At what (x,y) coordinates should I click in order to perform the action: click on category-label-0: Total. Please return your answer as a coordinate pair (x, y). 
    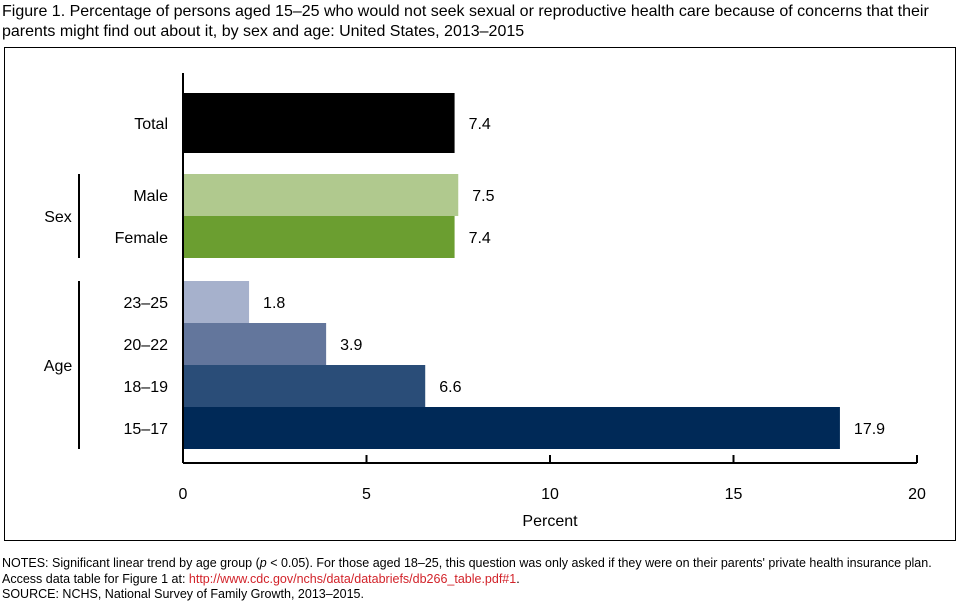
    Looking at the image, I should click on (151, 124).